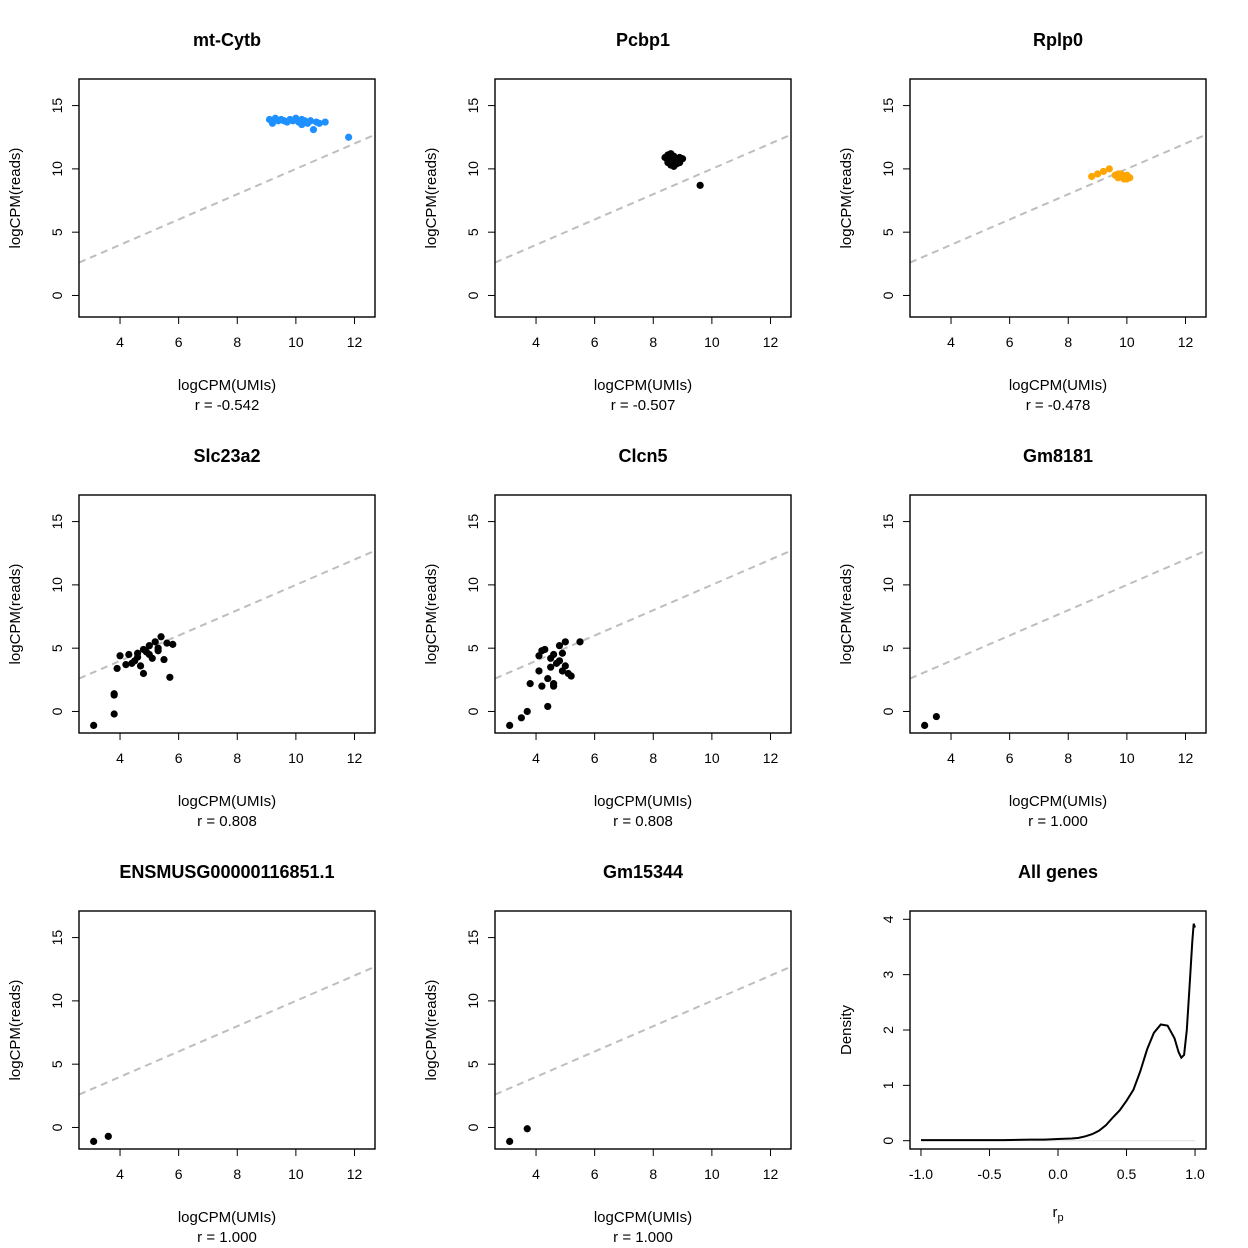 The image size is (1248, 1248). I want to click on x-tick-label: -0.5, so click(989, 1174).